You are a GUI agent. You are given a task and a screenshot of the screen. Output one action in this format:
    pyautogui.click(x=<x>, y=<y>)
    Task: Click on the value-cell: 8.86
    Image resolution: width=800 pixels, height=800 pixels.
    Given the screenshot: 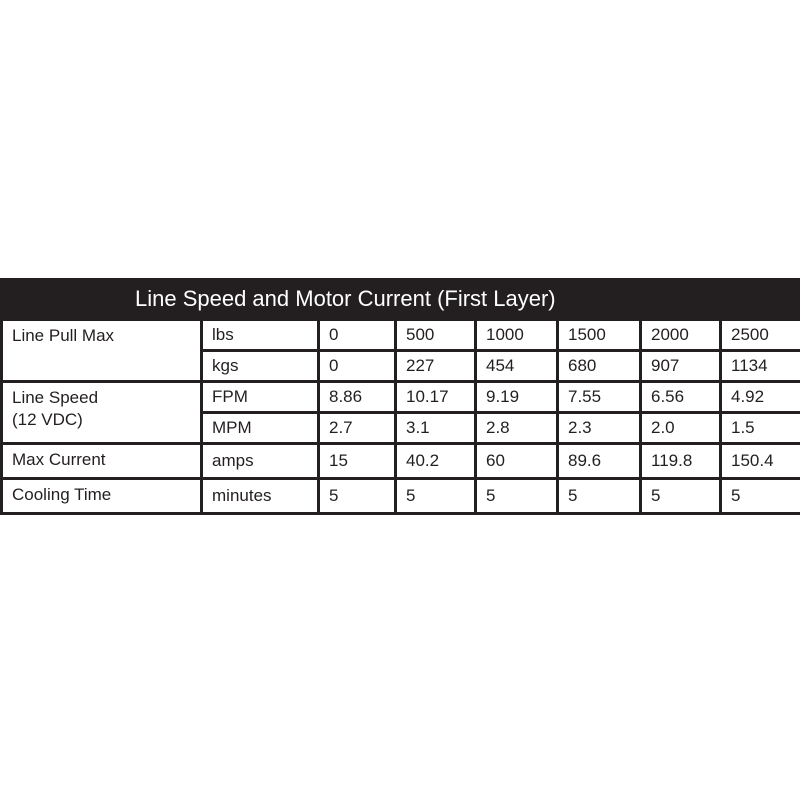 What is the action you would take?
    pyautogui.click(x=357, y=397)
    